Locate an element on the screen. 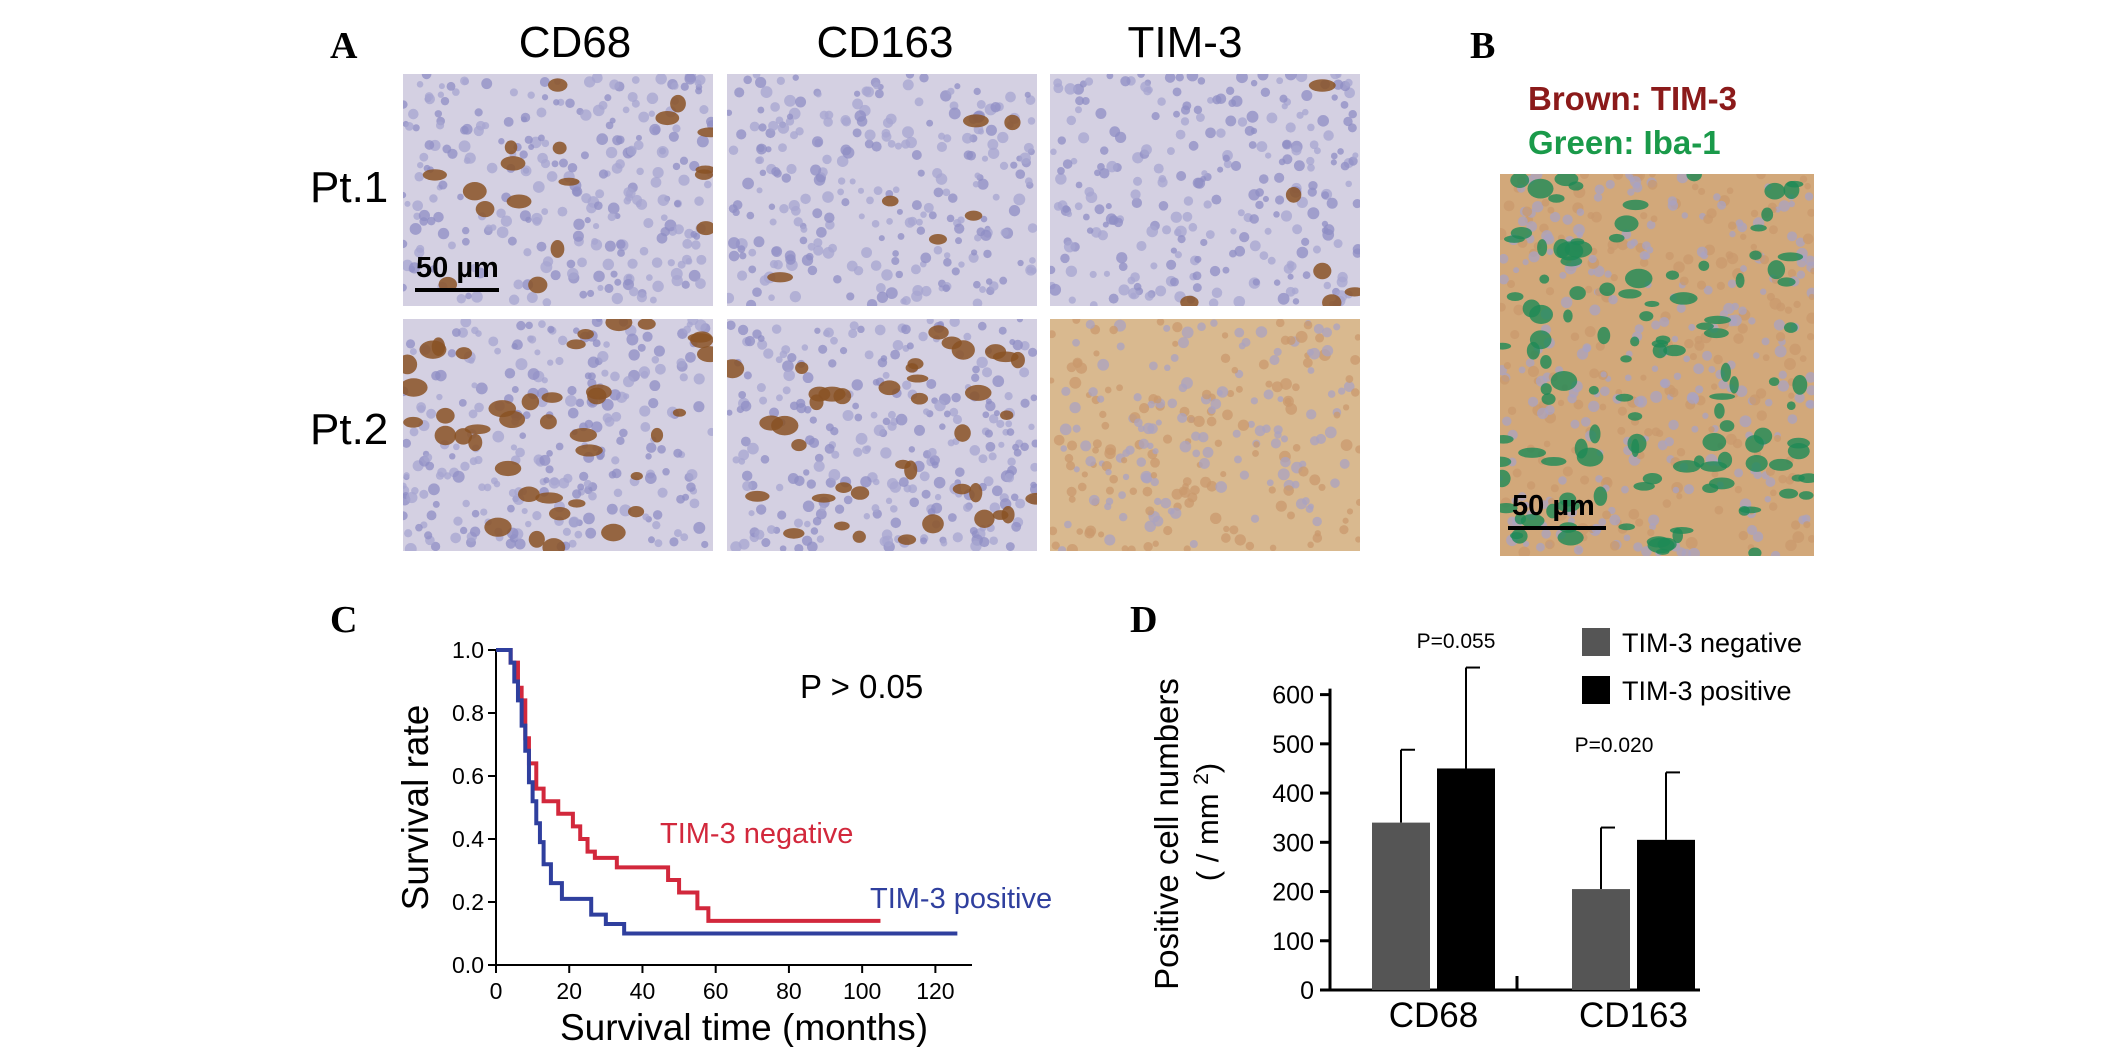 Image resolution: width=2126 pixels, height=1047 pixels. panel-b-letter: B is located at coordinates (1483, 46).